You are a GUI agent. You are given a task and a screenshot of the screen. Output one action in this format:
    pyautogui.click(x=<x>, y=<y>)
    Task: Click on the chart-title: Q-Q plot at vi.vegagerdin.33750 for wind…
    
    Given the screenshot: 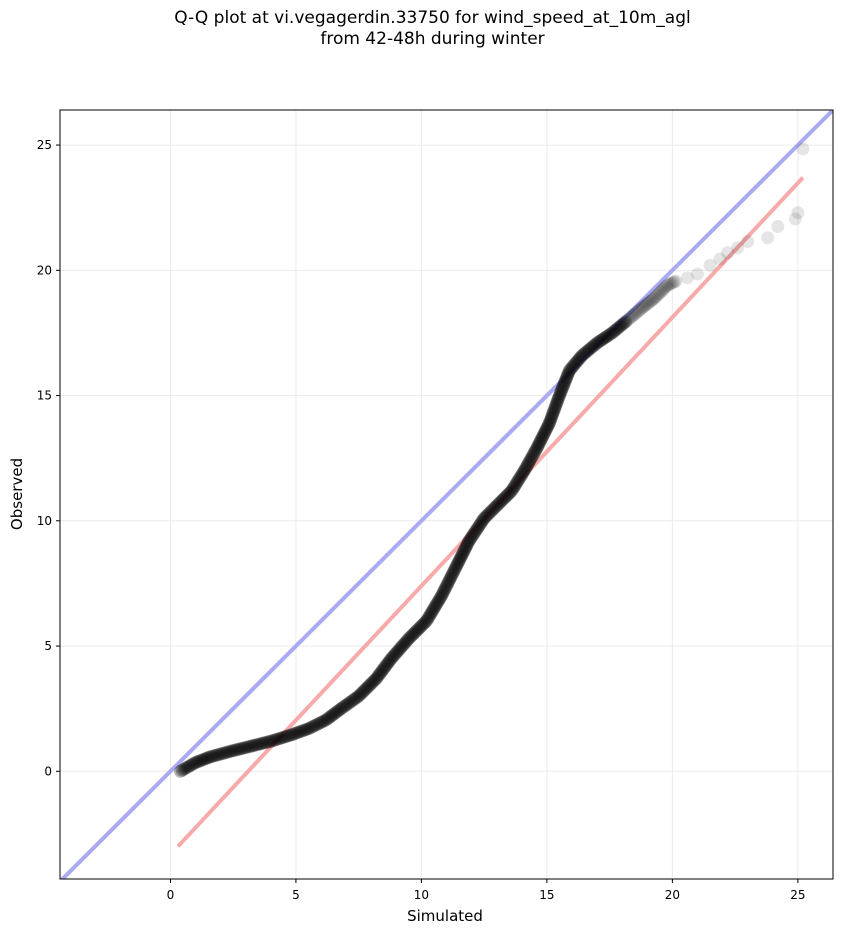 What is the action you would take?
    pyautogui.click(x=421, y=29)
    